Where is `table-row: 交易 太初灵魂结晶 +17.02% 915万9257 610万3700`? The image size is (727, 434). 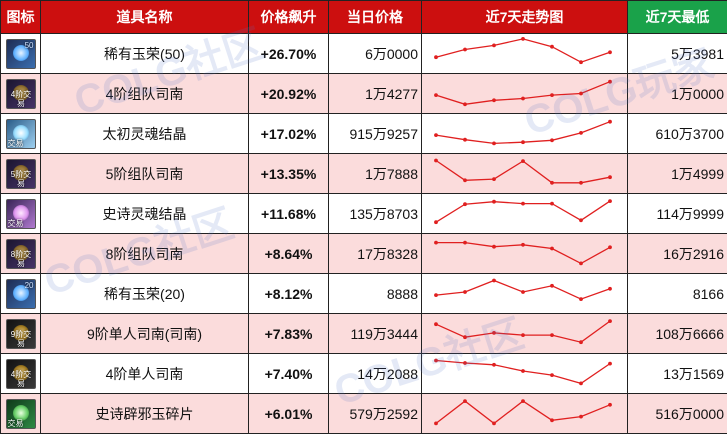 table-row: 交易 太初灵魂结晶 +17.02% 915万9257 610万3700 is located at coordinates (363, 133).